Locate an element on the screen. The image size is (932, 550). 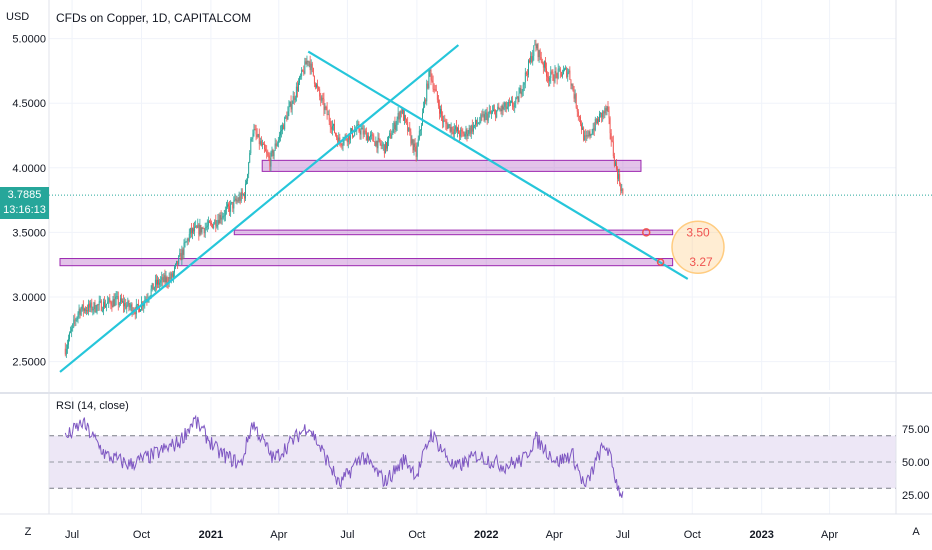
auto-scale-button: A is located at coordinates (916, 532).